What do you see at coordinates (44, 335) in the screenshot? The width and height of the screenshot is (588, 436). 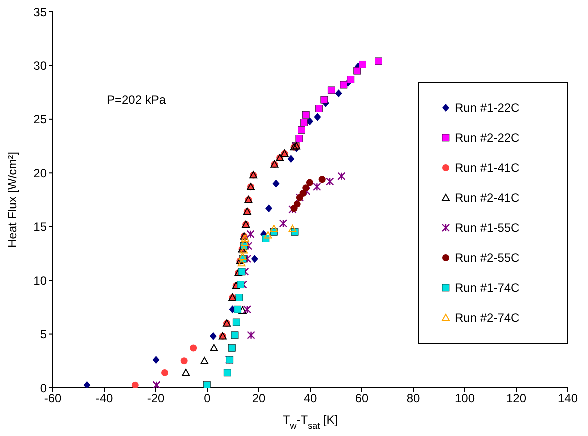 I see `y-tick-label: 5` at bounding box center [44, 335].